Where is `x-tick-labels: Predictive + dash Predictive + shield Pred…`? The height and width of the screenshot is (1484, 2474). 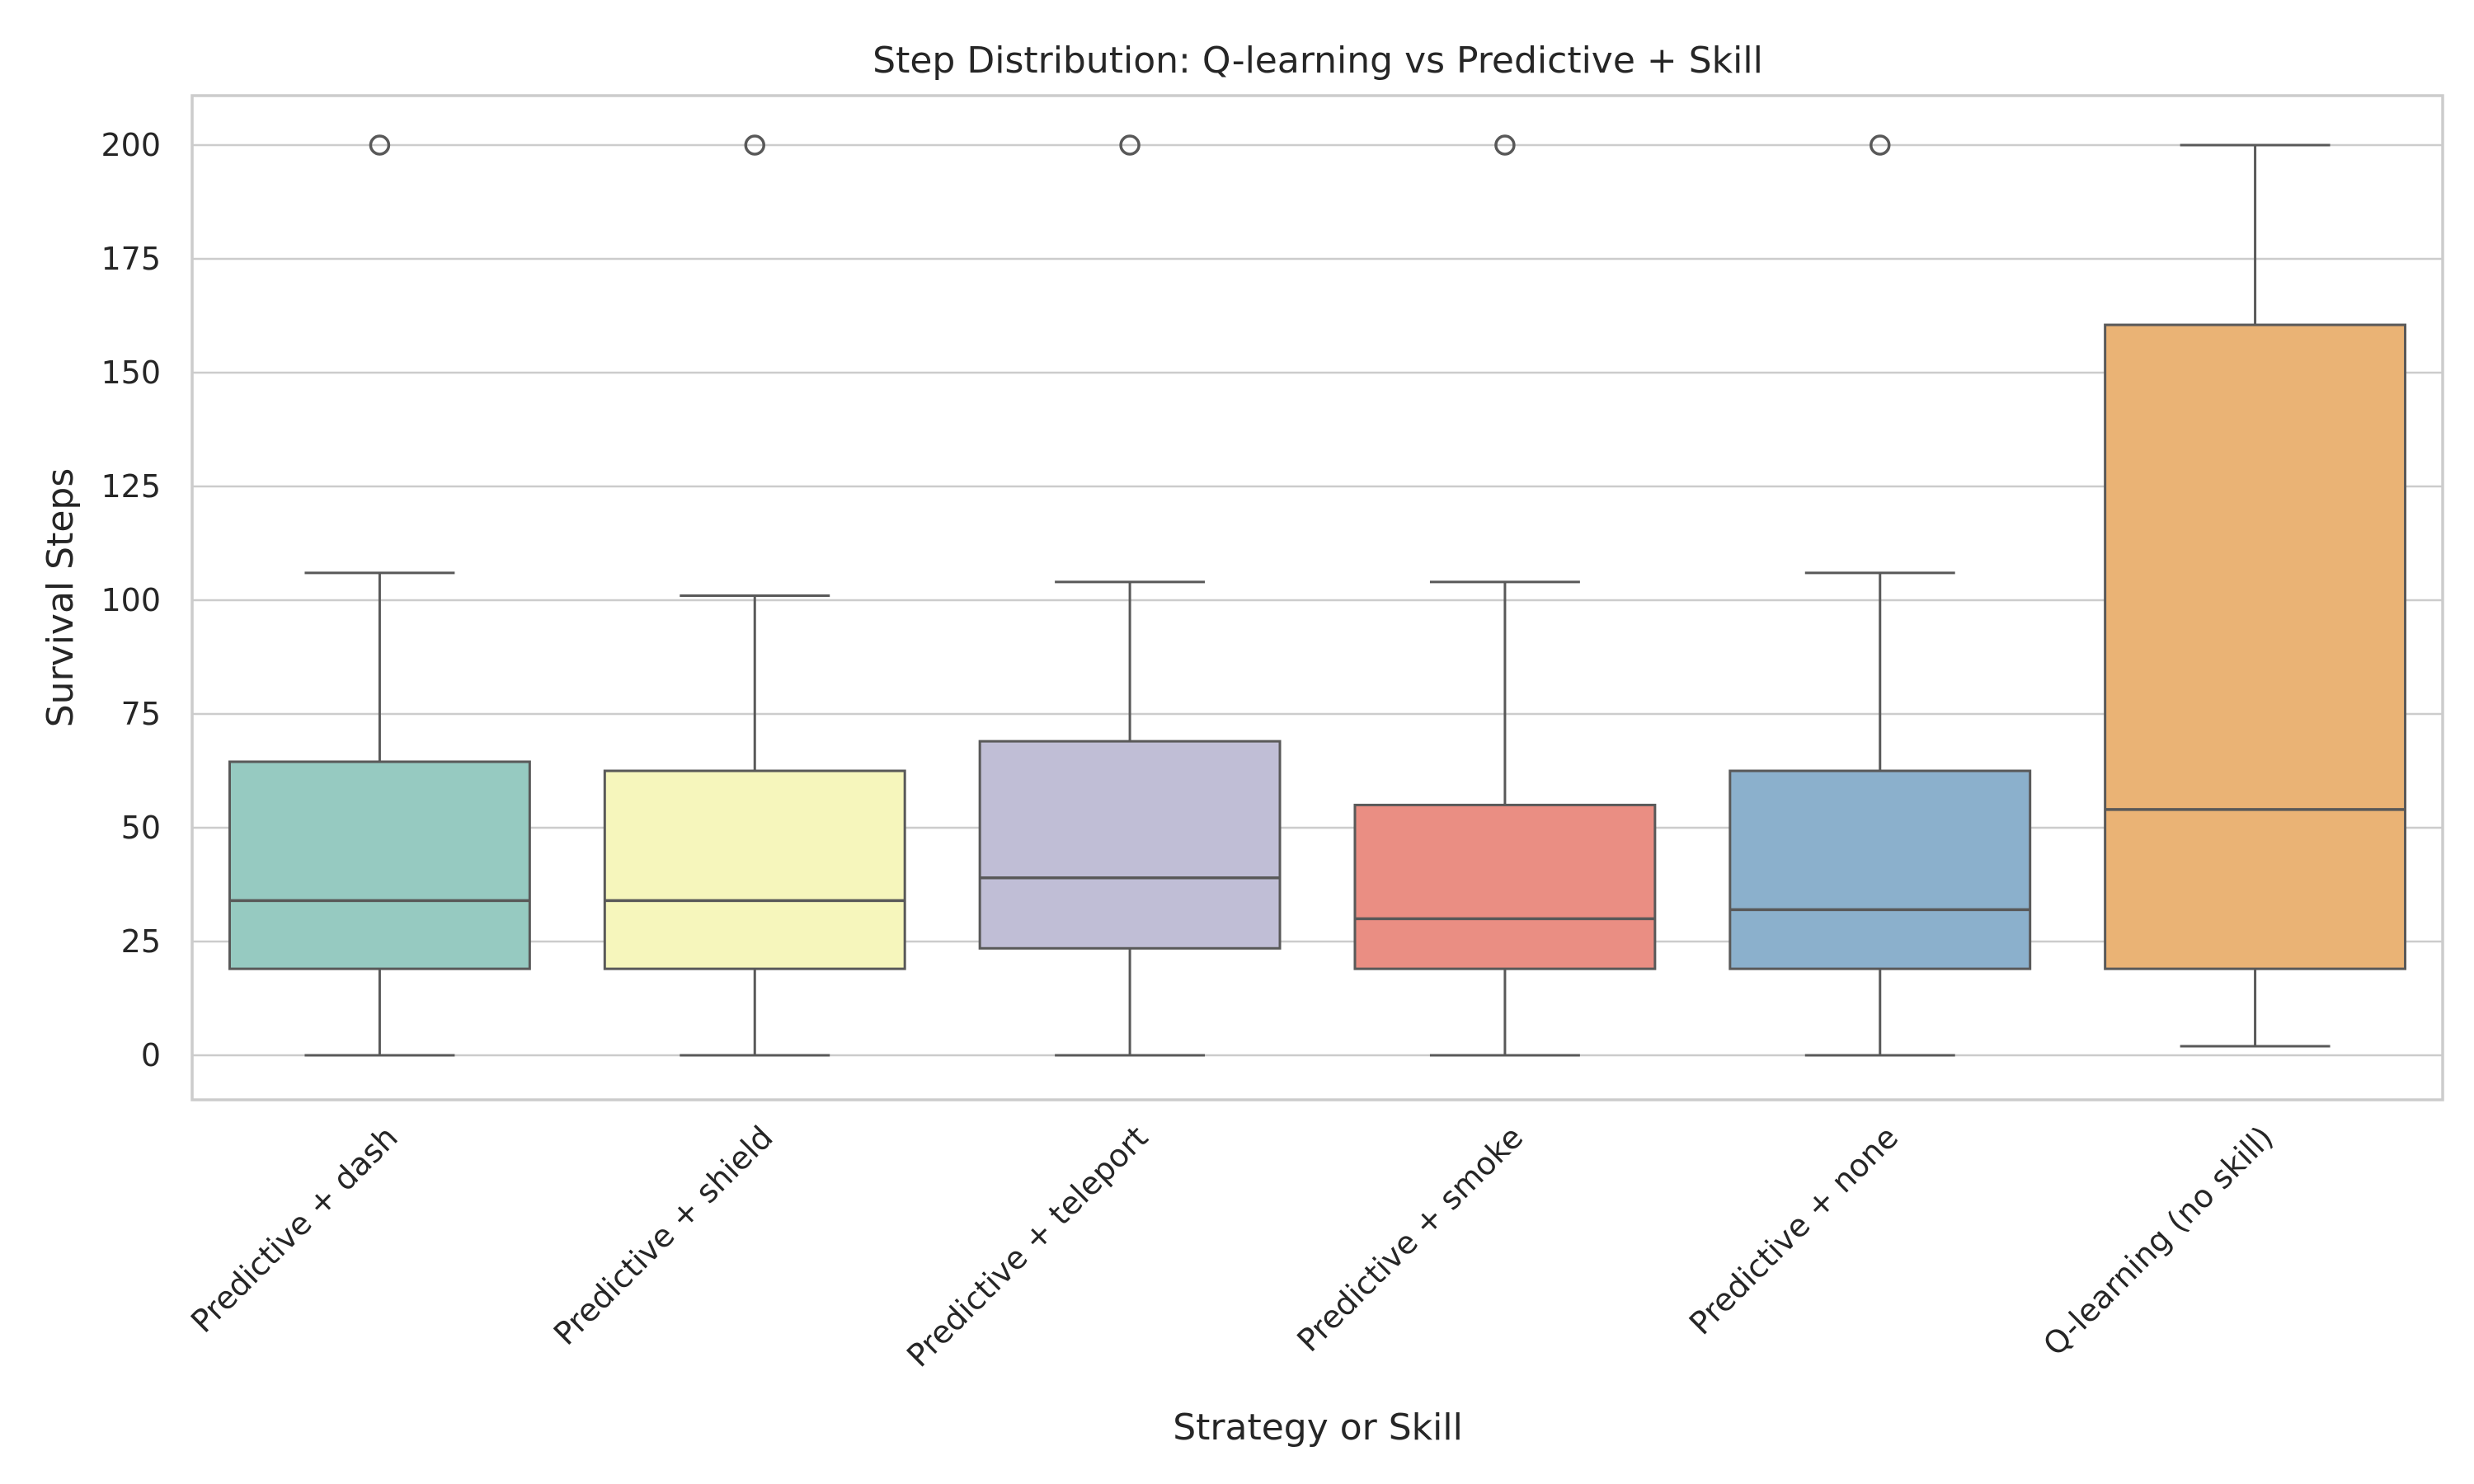 x-tick-labels: Predictive + dash Predictive + shield Pred… is located at coordinates (1232, 1246).